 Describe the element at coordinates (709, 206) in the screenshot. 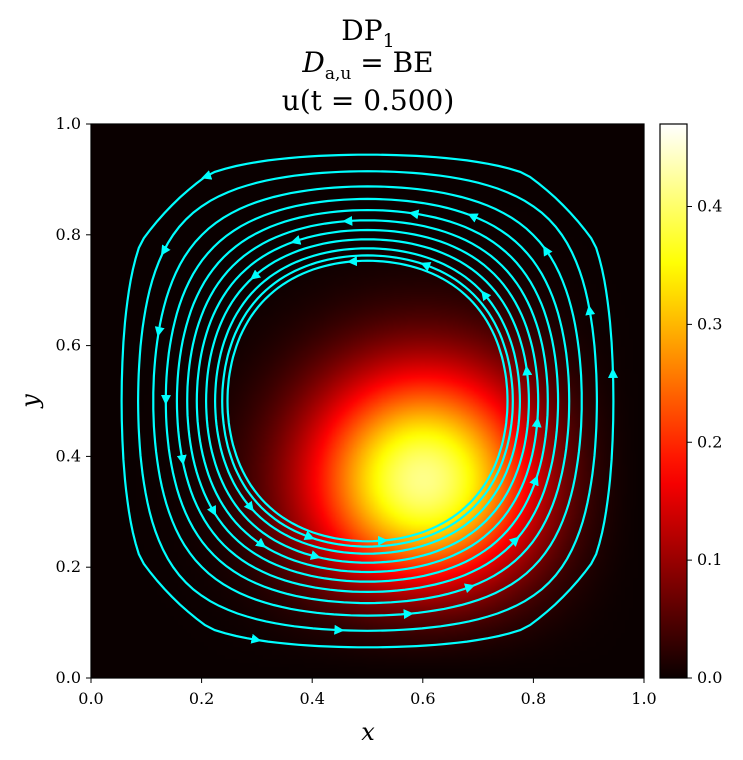

I see `colorbar-tick-label: 0.4` at that location.